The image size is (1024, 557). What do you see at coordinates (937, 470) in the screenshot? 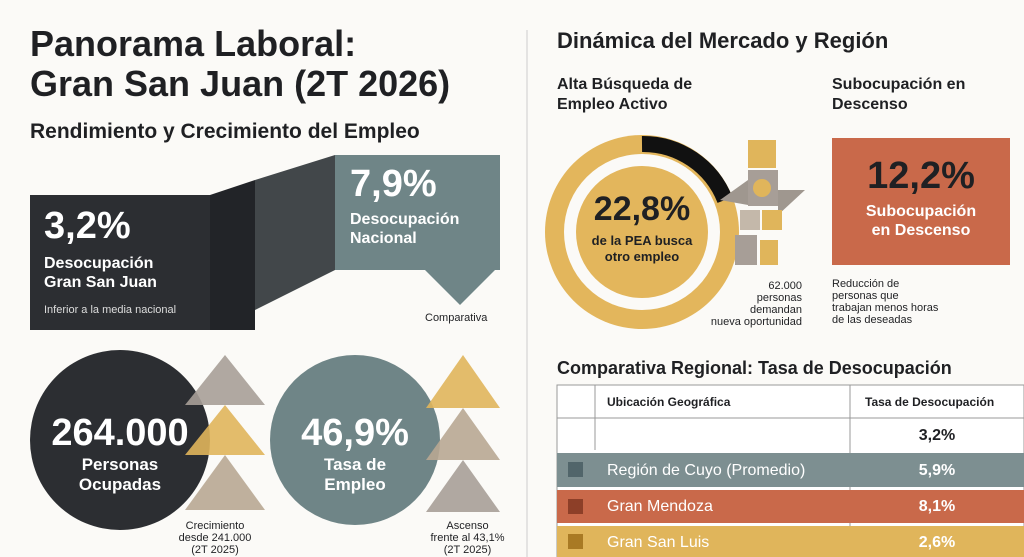
I see `table-cell: 5,9%` at bounding box center [937, 470].